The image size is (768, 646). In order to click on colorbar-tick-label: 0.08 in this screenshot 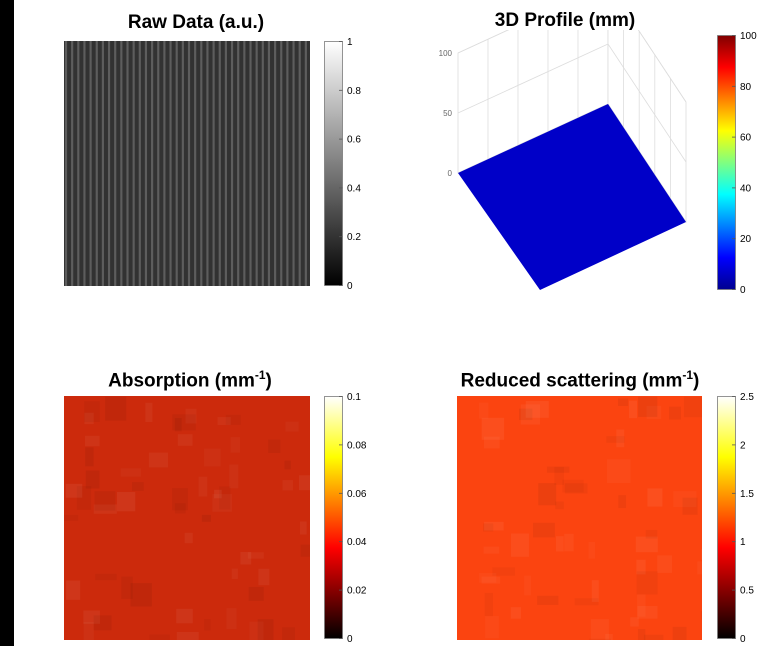, I will do `click(357, 445)`.